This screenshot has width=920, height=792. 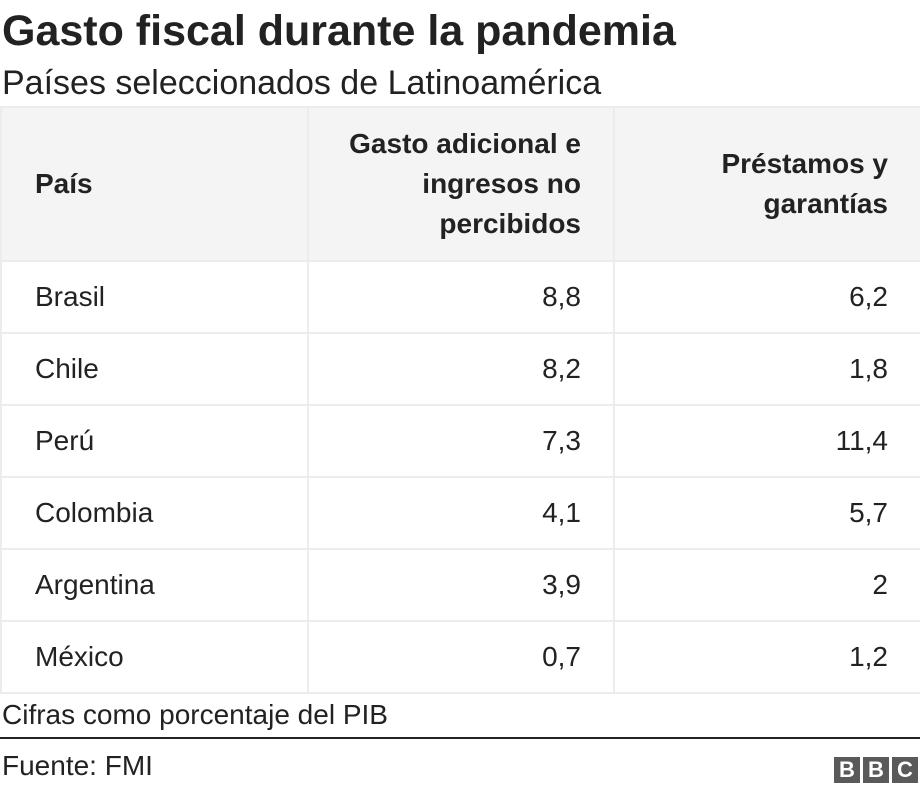 I want to click on cell-additional-spending: 7,3, so click(x=461, y=441).